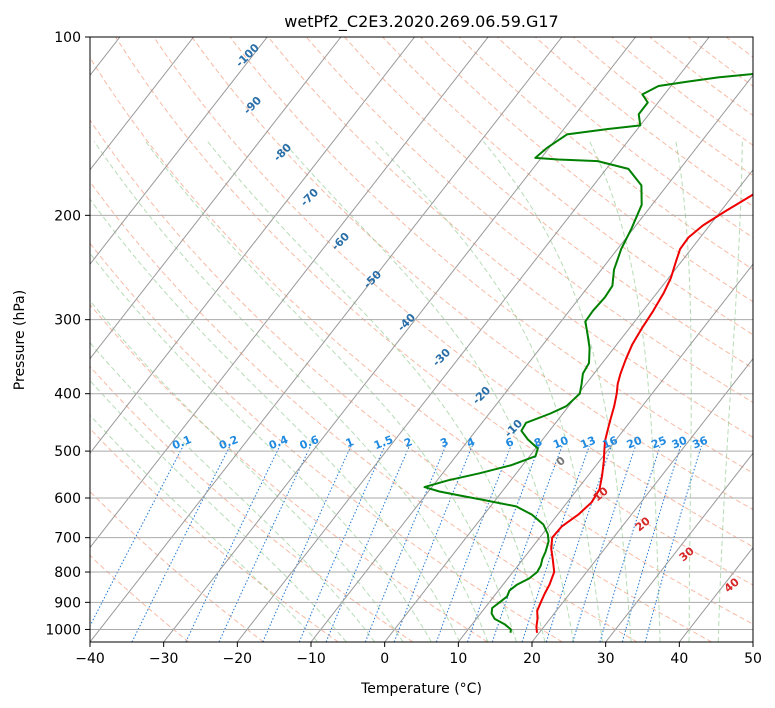 The image size is (775, 708). Describe the element at coordinates (67, 452) in the screenshot. I see `y-tick-label: 500` at that location.